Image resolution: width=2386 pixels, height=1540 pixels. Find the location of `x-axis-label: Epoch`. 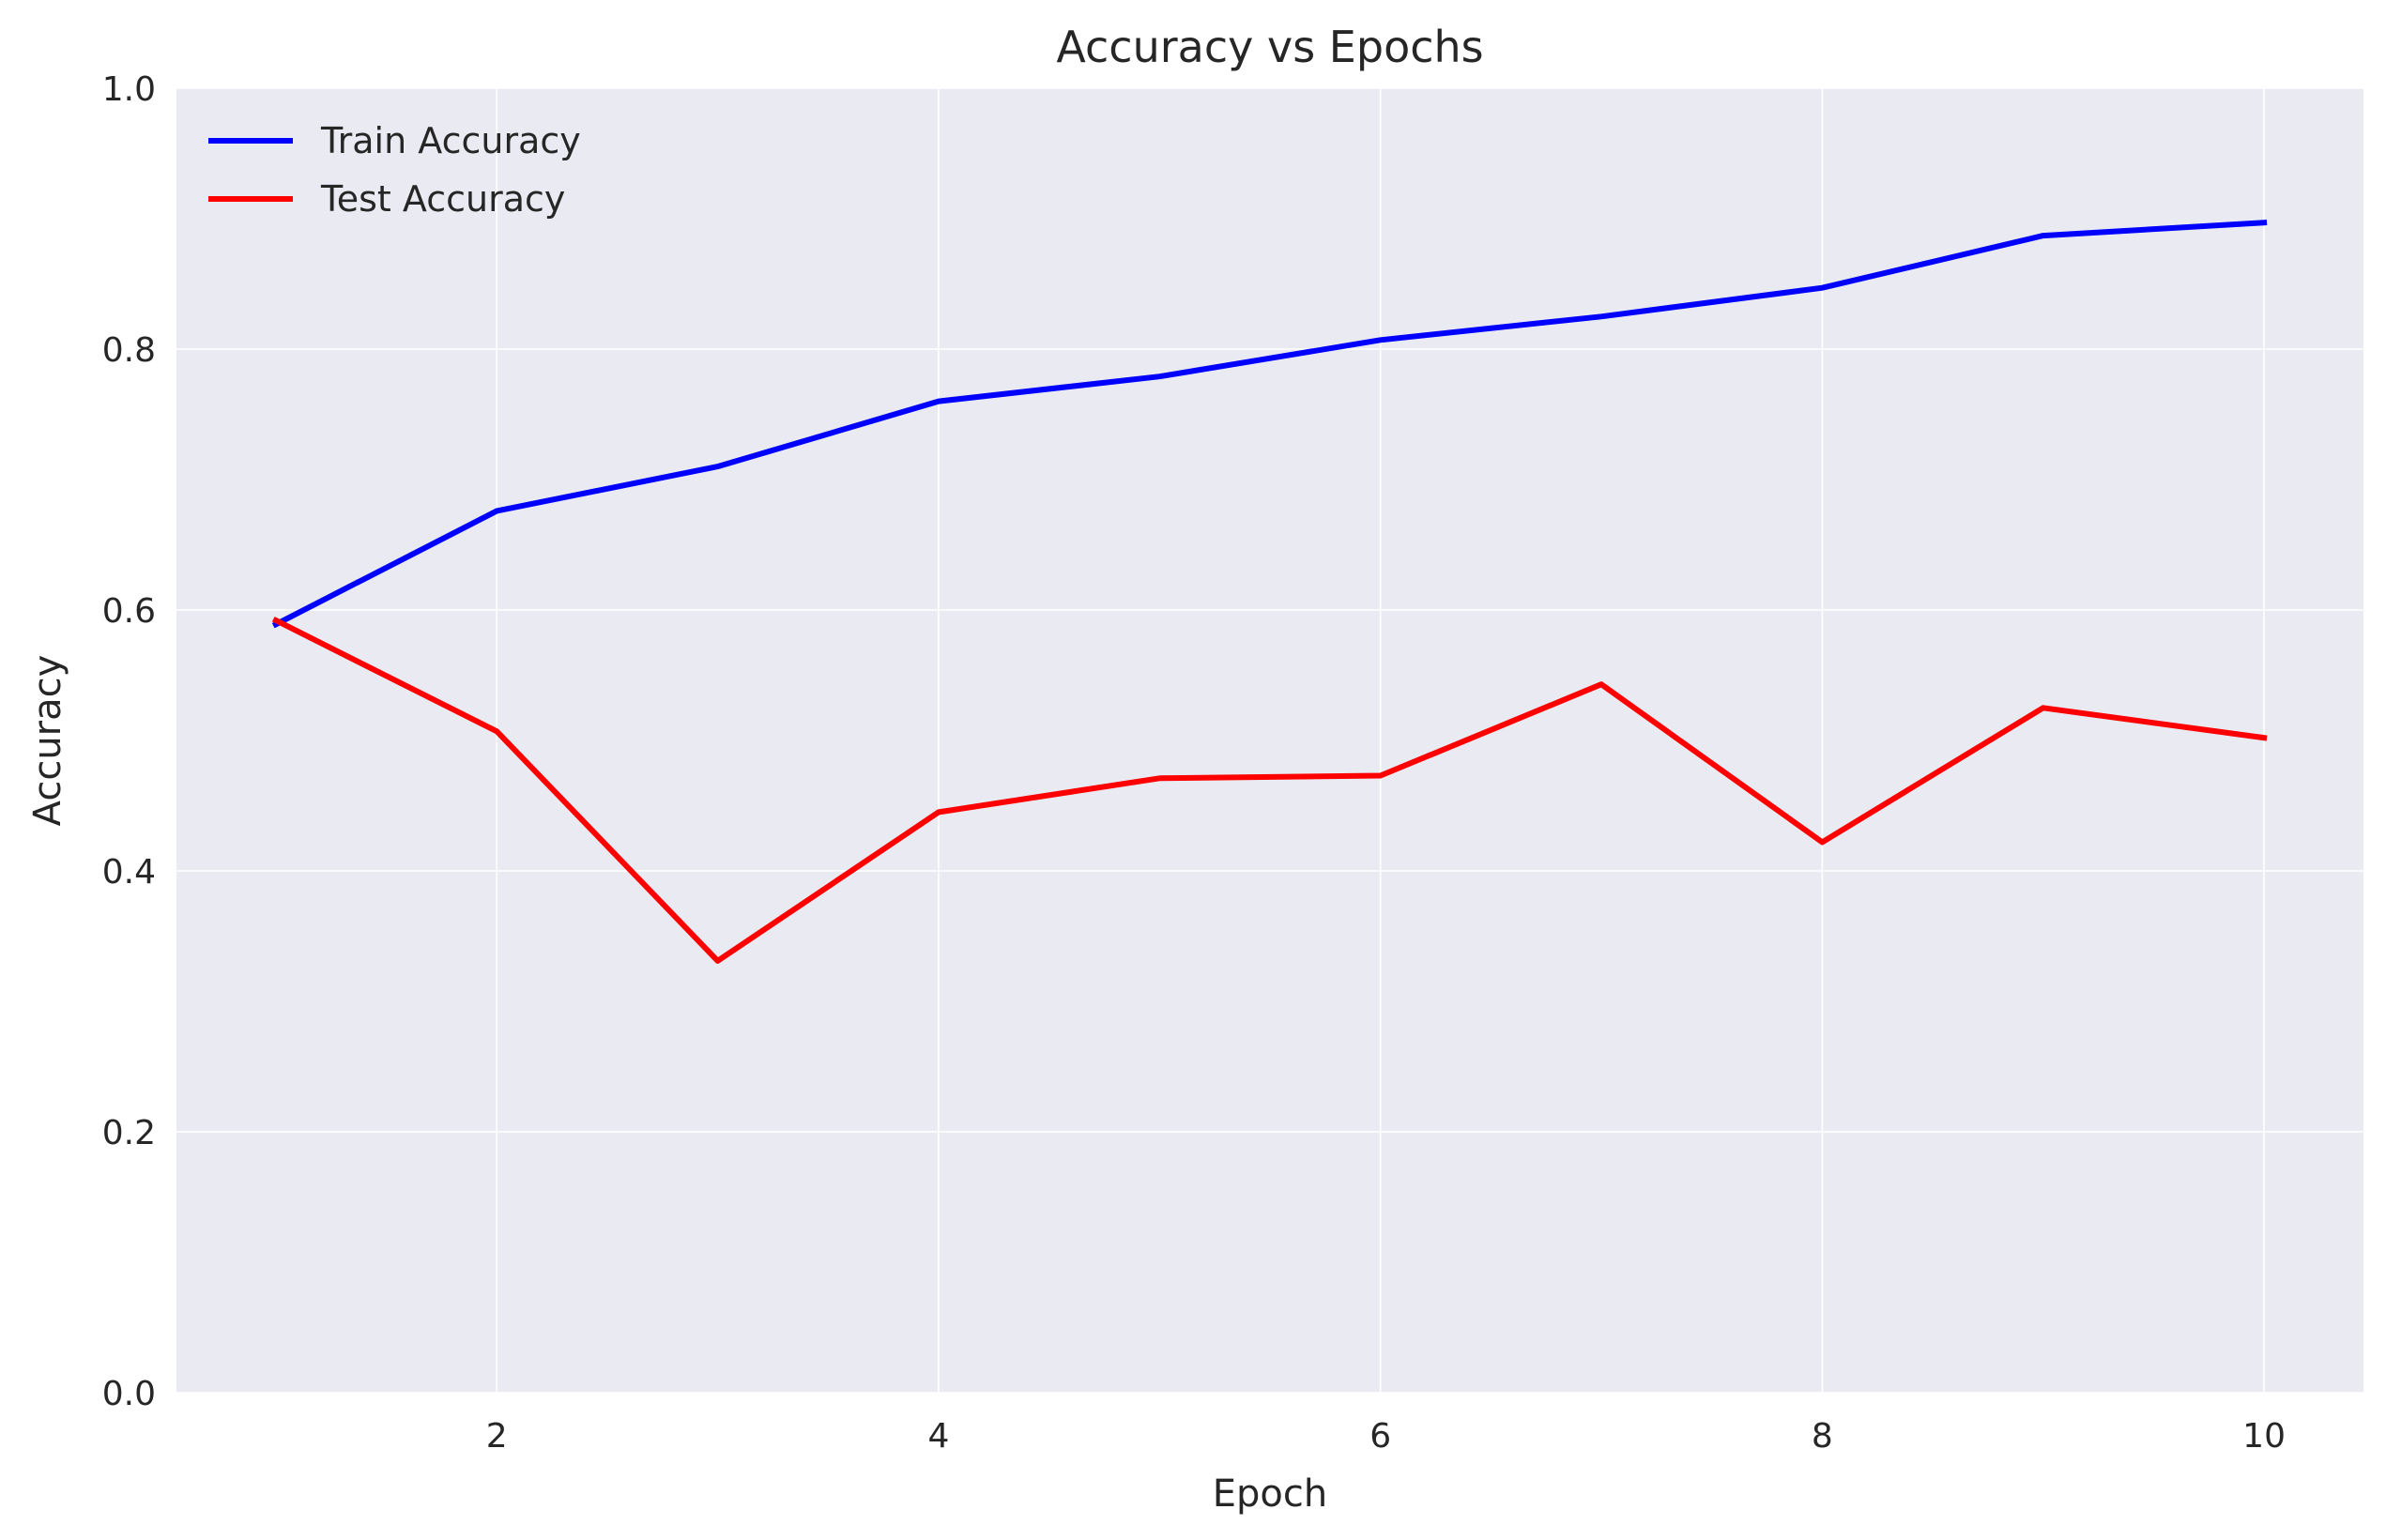

x-axis-label: Epoch is located at coordinates (1270, 1494).